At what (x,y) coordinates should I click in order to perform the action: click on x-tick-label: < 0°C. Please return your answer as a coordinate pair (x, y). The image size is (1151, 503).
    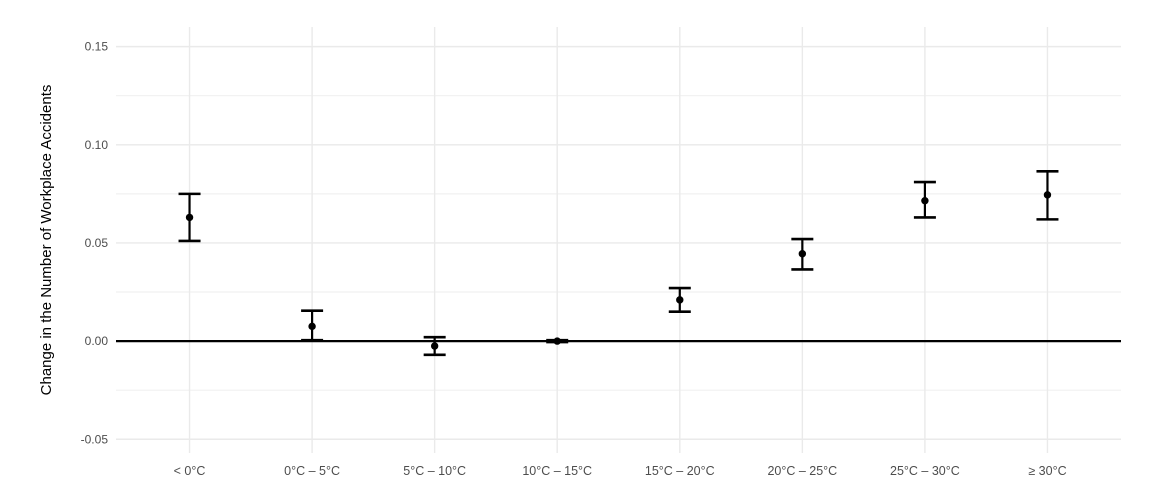
    Looking at the image, I should click on (190, 471).